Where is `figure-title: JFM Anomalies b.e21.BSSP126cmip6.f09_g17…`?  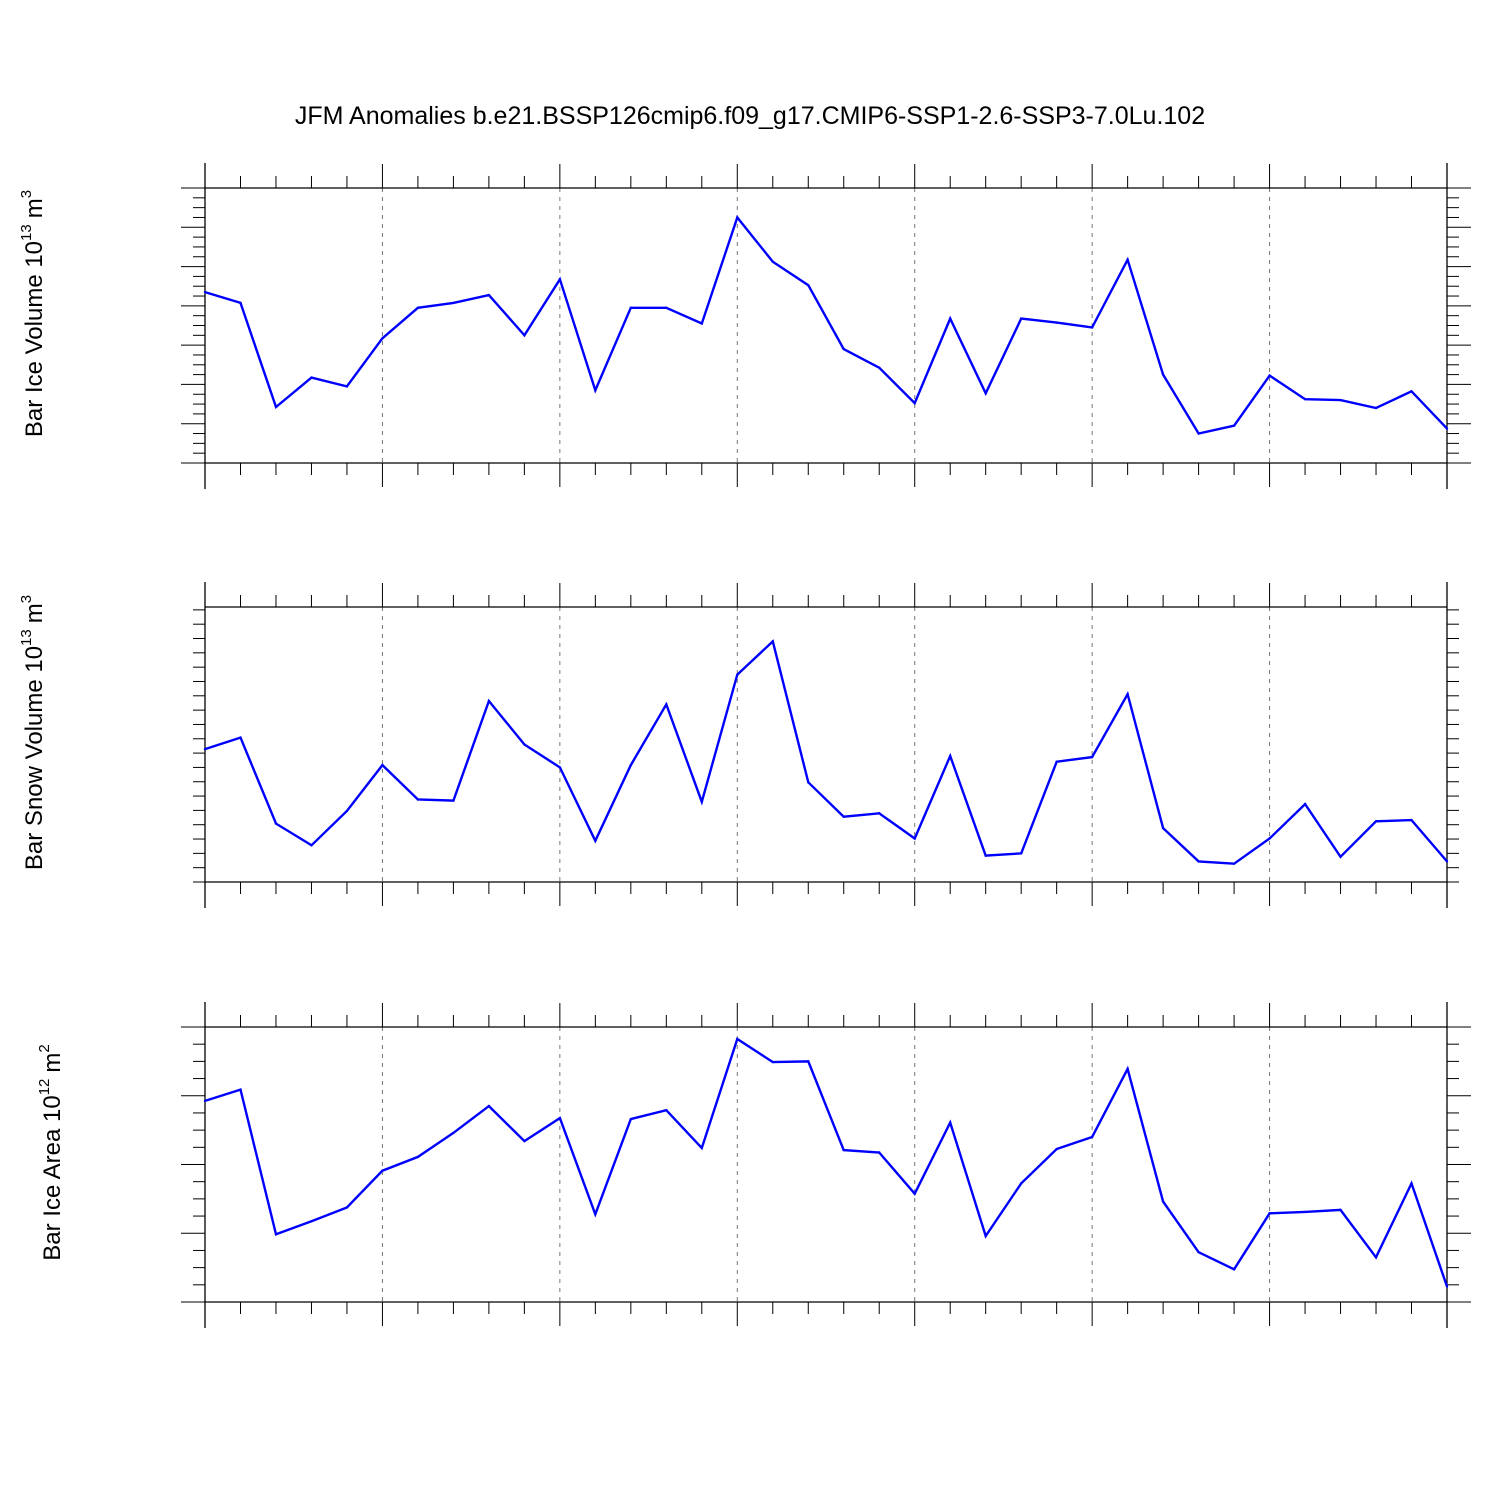 figure-title: JFM Anomalies b.e21.BSSP126cmip6.f09_g17… is located at coordinates (750, 116).